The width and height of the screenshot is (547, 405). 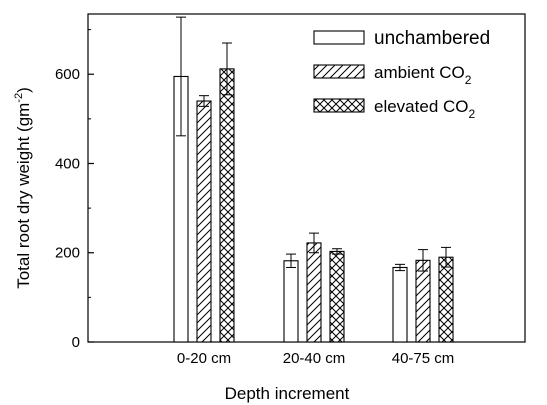 I want to click on legend-label: unchambered, so click(x=432, y=38).